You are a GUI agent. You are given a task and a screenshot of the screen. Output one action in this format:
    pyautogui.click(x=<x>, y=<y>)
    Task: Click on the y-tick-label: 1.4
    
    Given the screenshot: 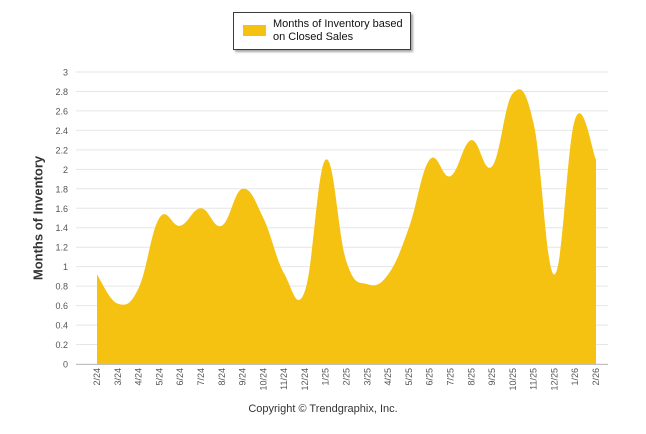 What is the action you would take?
    pyautogui.click(x=61, y=228)
    